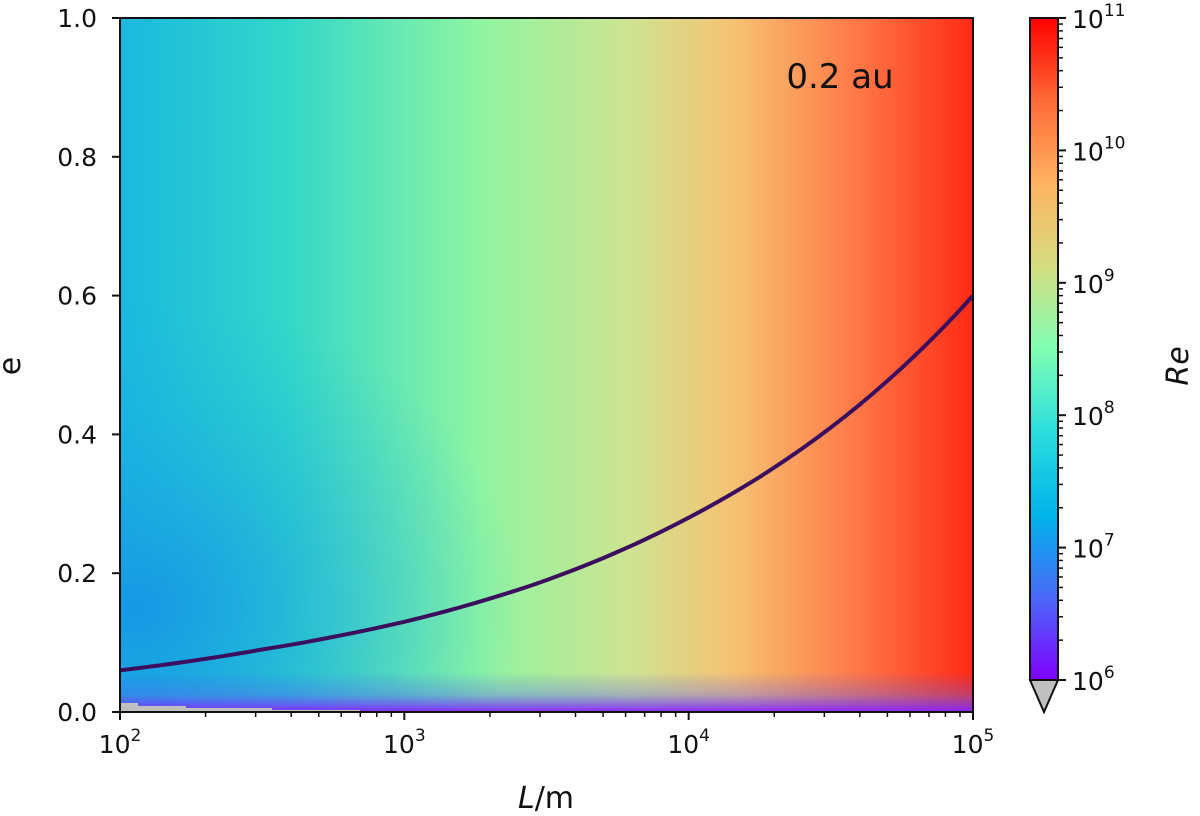  I want to click on under-range-region, so click(240, 707).